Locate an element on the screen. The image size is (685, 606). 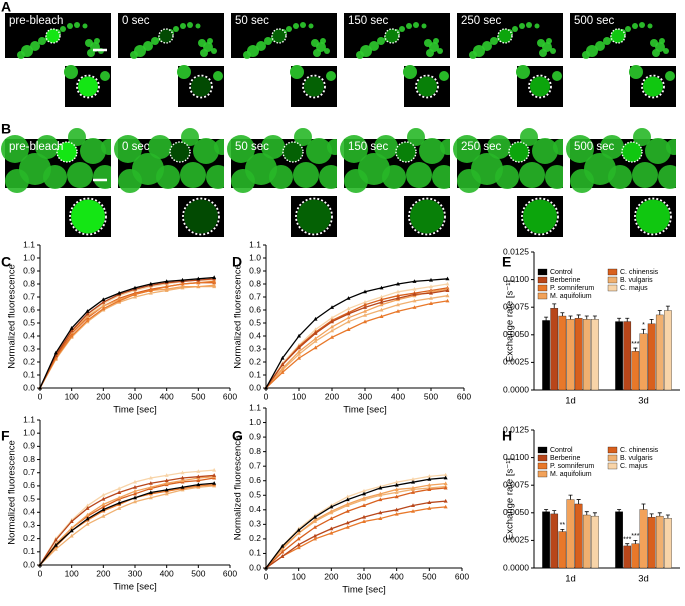
y-tick-label: 0.0125 is located at coordinates (516, 251).